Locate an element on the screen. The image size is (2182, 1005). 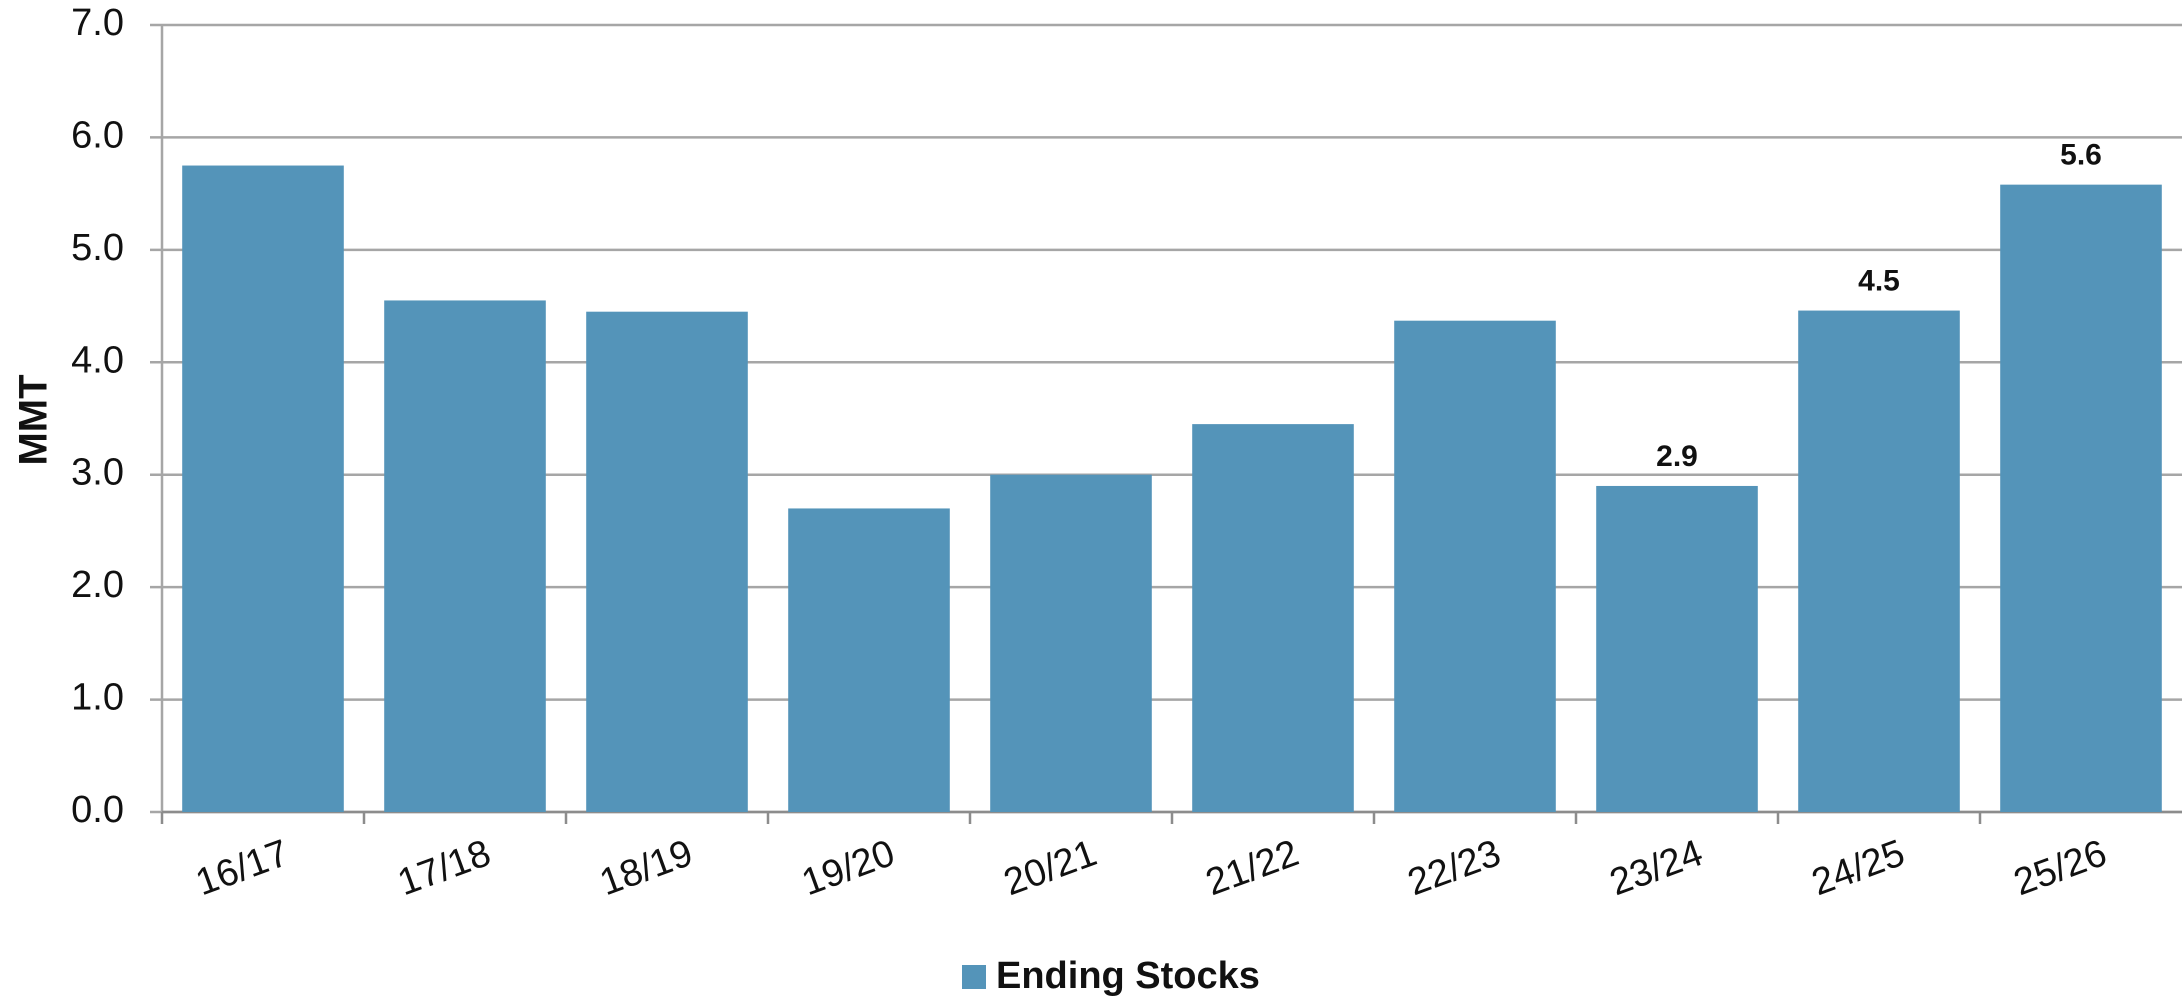
y-tick-label: 0.0 is located at coordinates (97, 810).